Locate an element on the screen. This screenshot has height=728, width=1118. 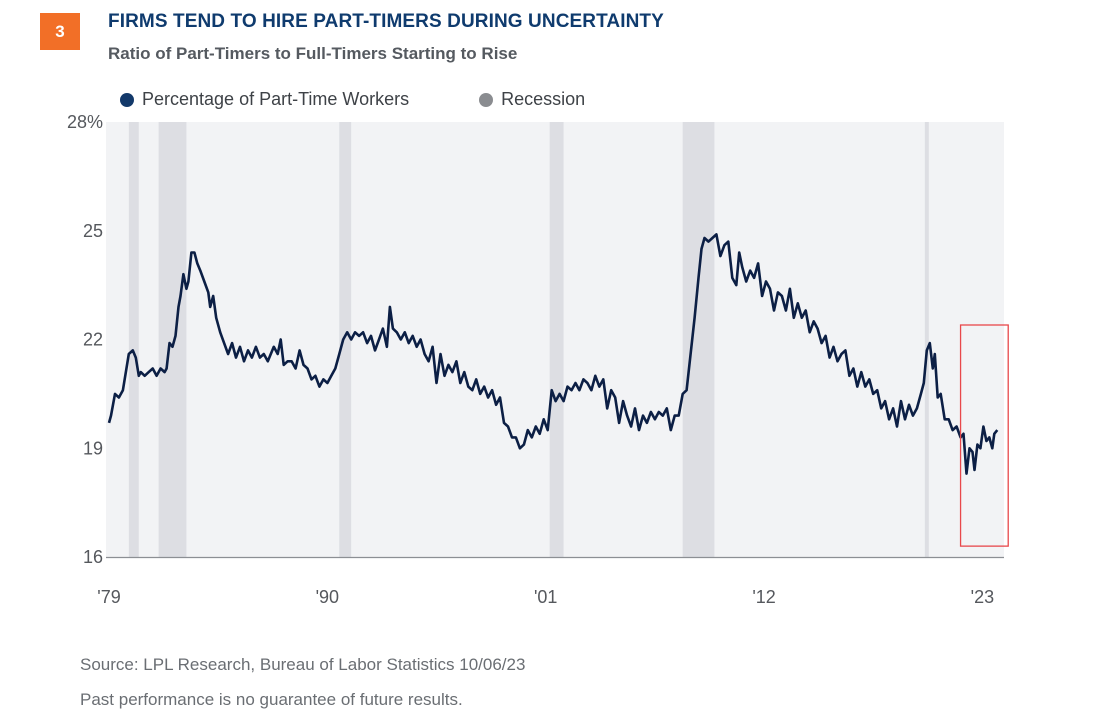
y-tick-label: 19 is located at coordinates (93, 448).